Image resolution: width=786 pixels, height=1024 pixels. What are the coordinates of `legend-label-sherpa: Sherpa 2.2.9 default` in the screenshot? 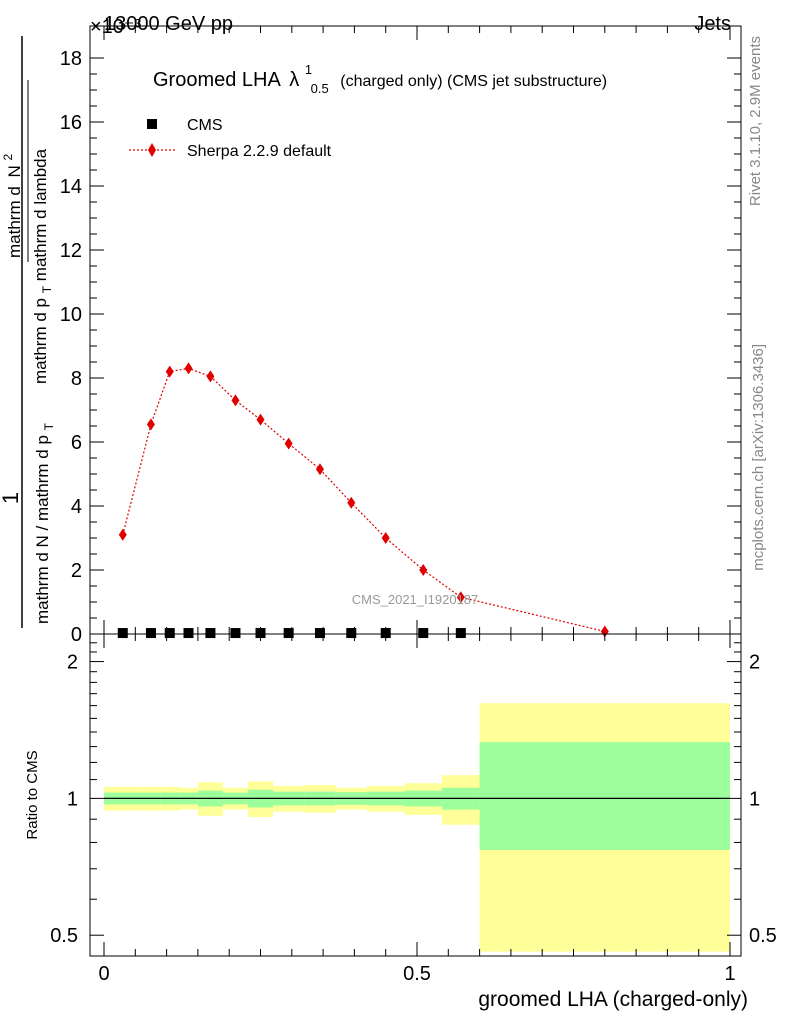 It's located at (259, 151).